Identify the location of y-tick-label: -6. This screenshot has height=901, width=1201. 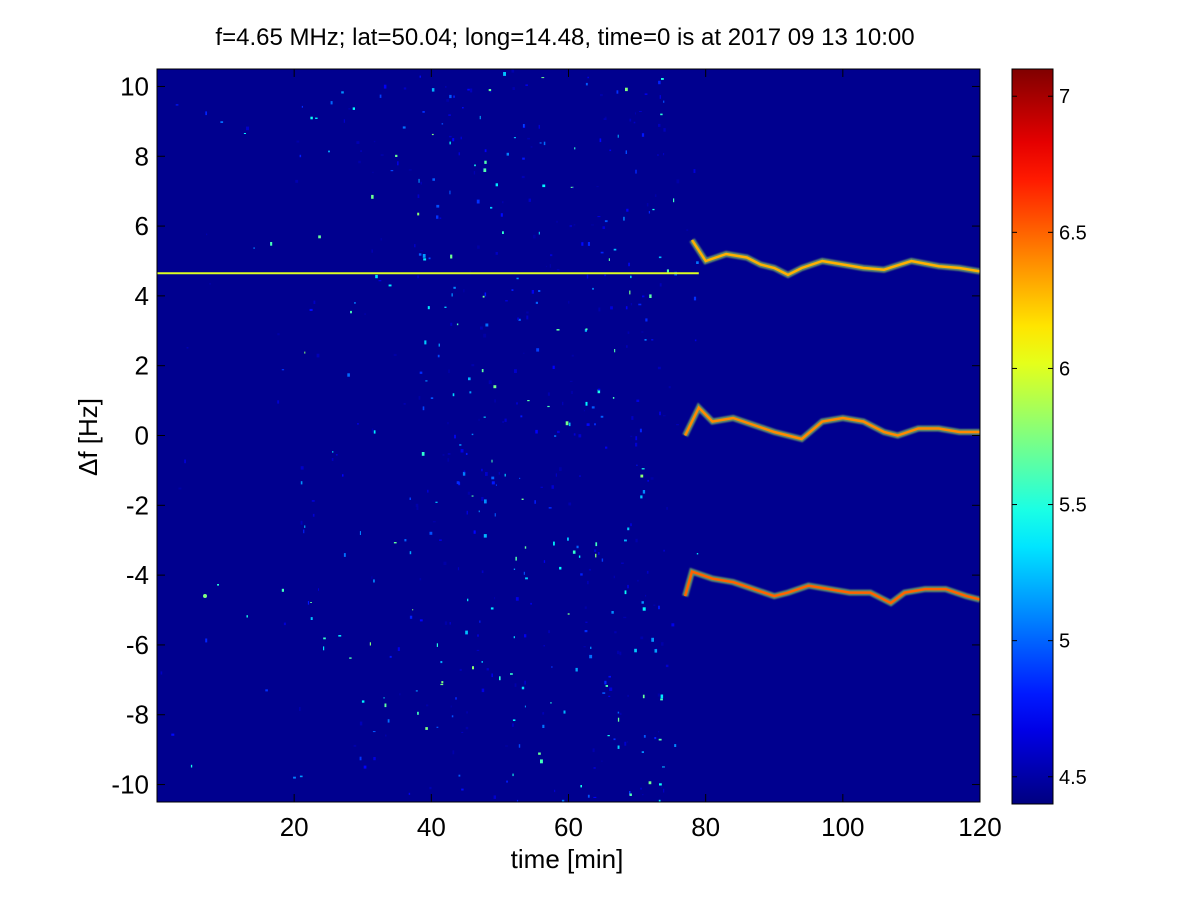
(137, 645).